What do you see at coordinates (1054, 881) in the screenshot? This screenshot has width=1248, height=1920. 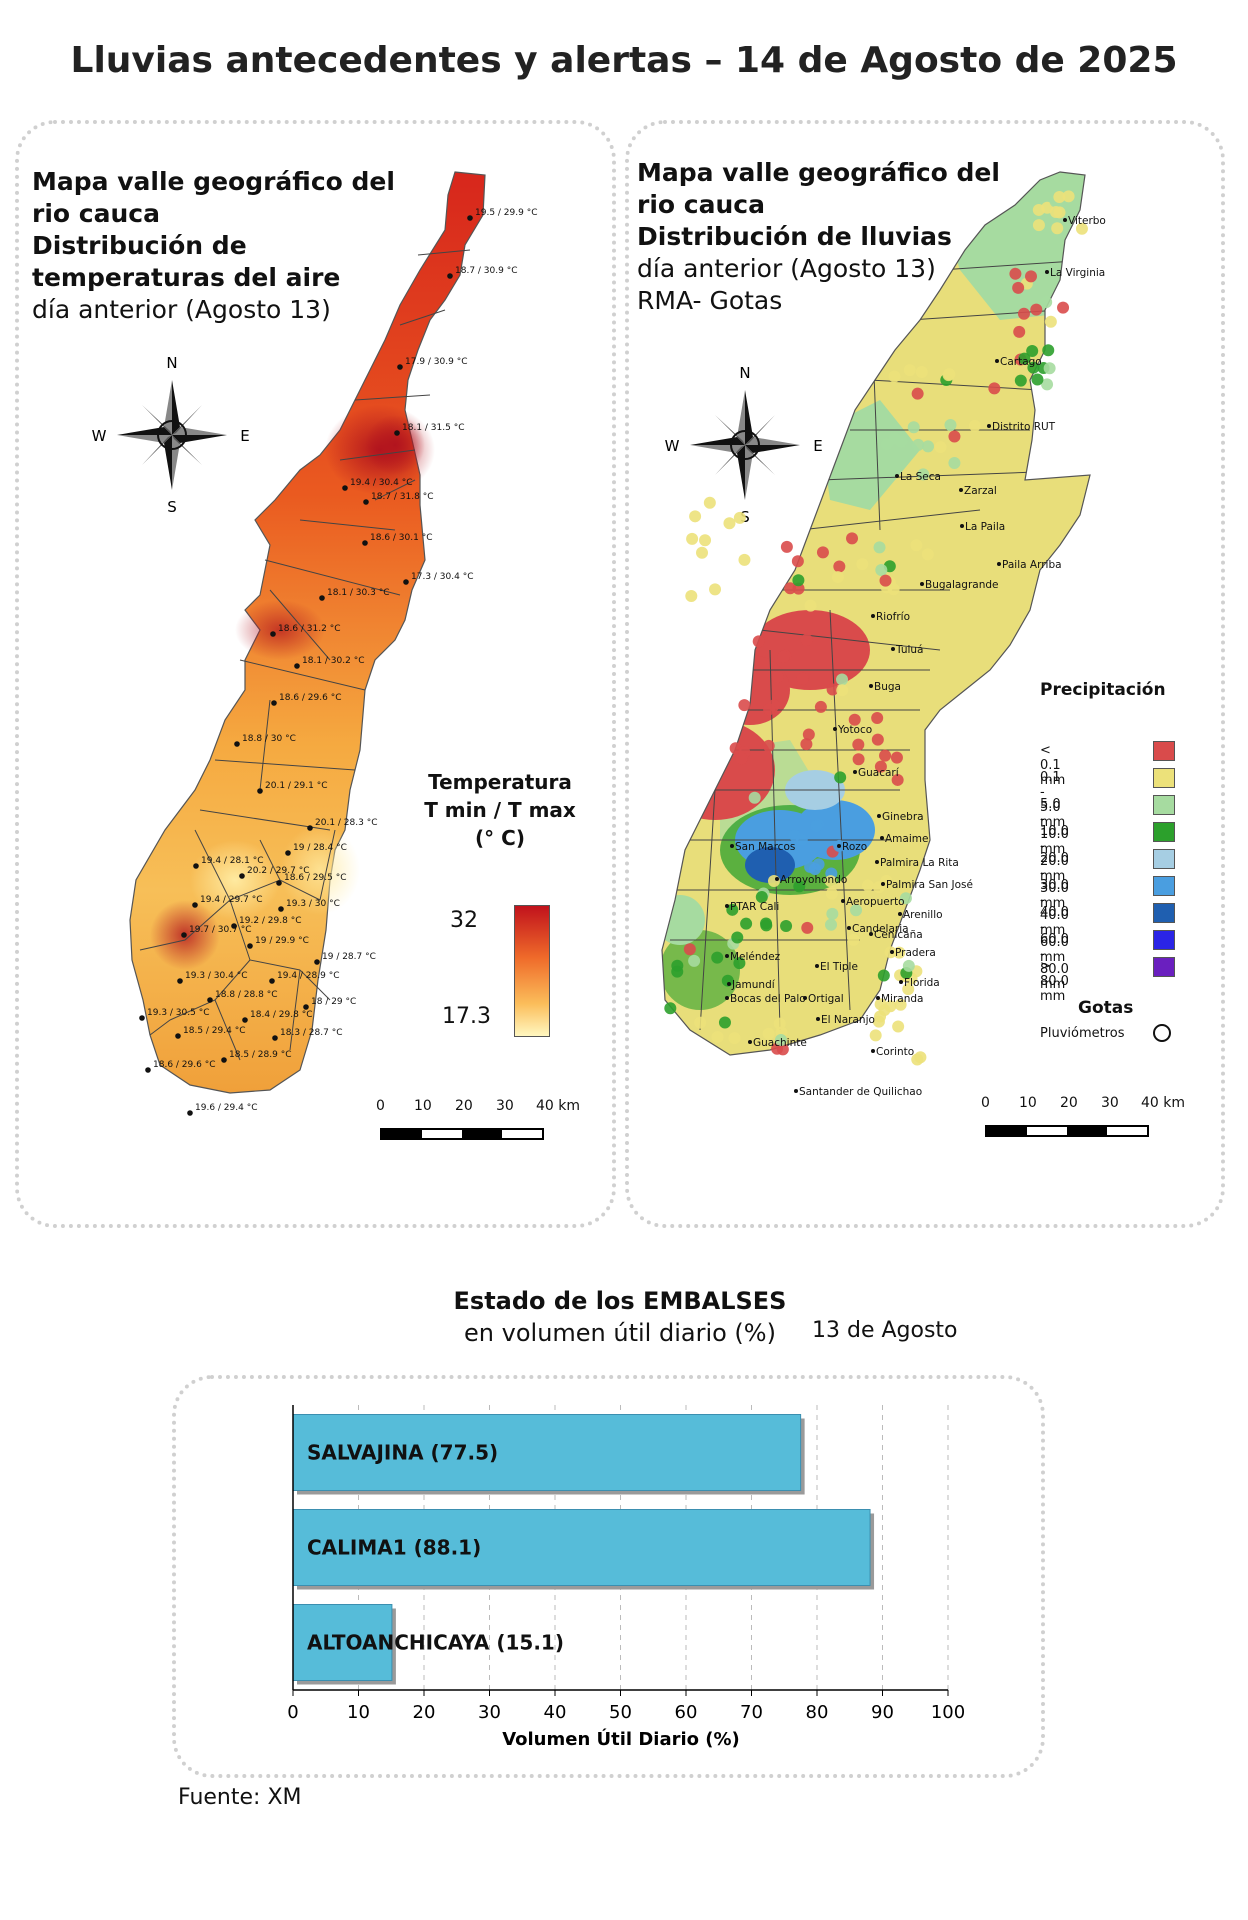 I see `legend-label: 20.0 - 30.0 mm` at bounding box center [1054, 881].